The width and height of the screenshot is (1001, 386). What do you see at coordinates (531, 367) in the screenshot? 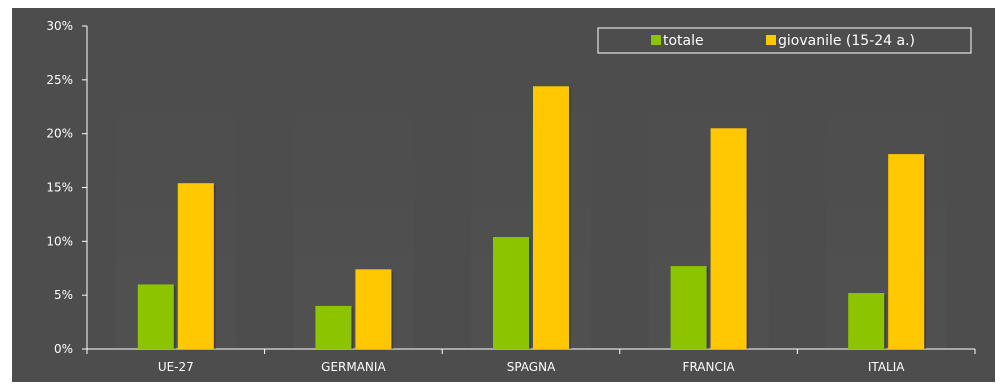
I see `x-tick-label: SPAGNA` at bounding box center [531, 367].